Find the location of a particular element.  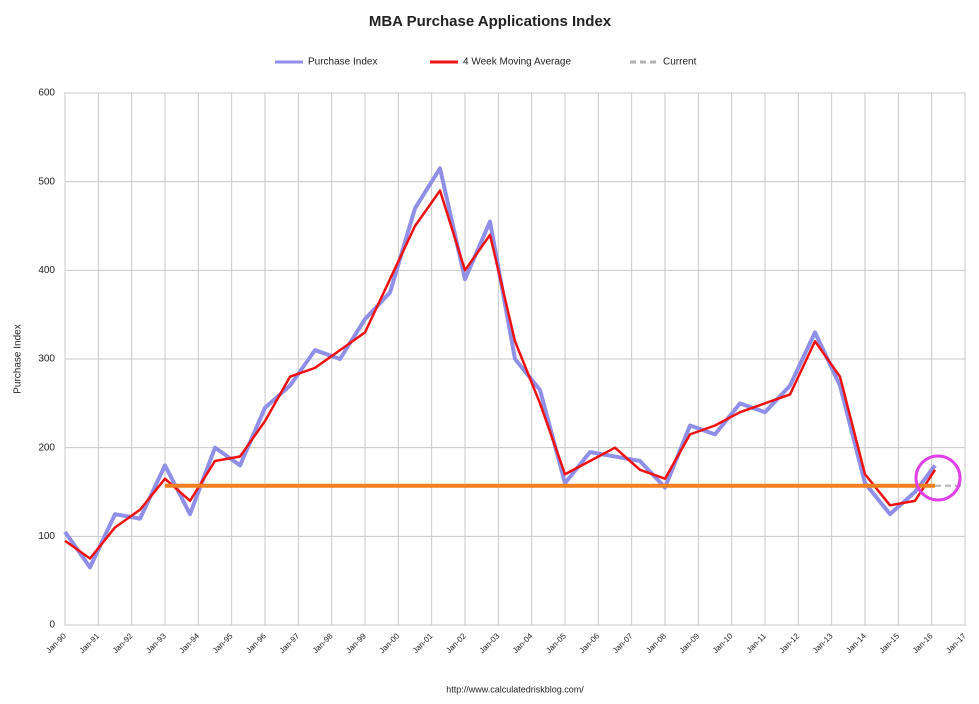

x-tick-label: Jan-01 is located at coordinates (423, 643).